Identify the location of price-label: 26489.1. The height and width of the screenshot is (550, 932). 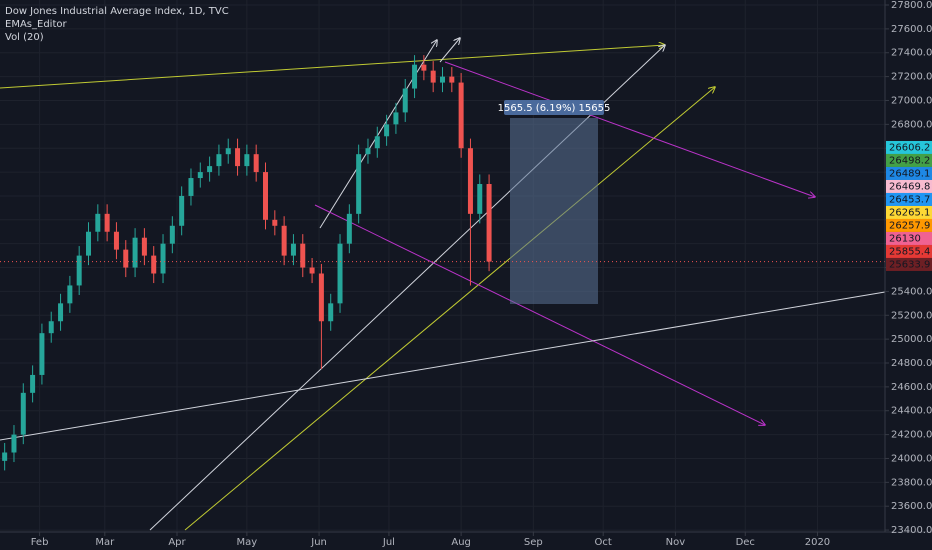
(909, 173).